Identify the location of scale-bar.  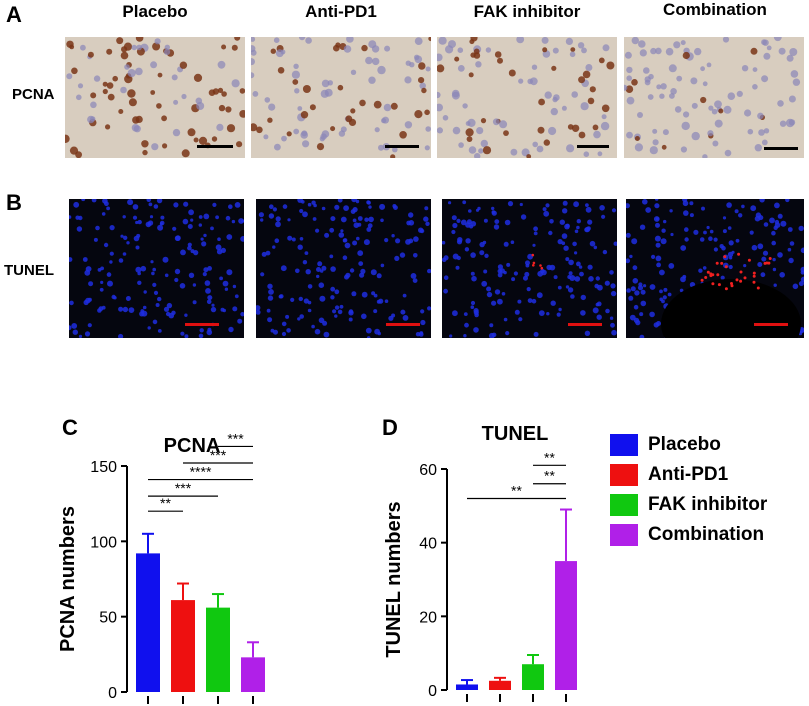
(781, 148).